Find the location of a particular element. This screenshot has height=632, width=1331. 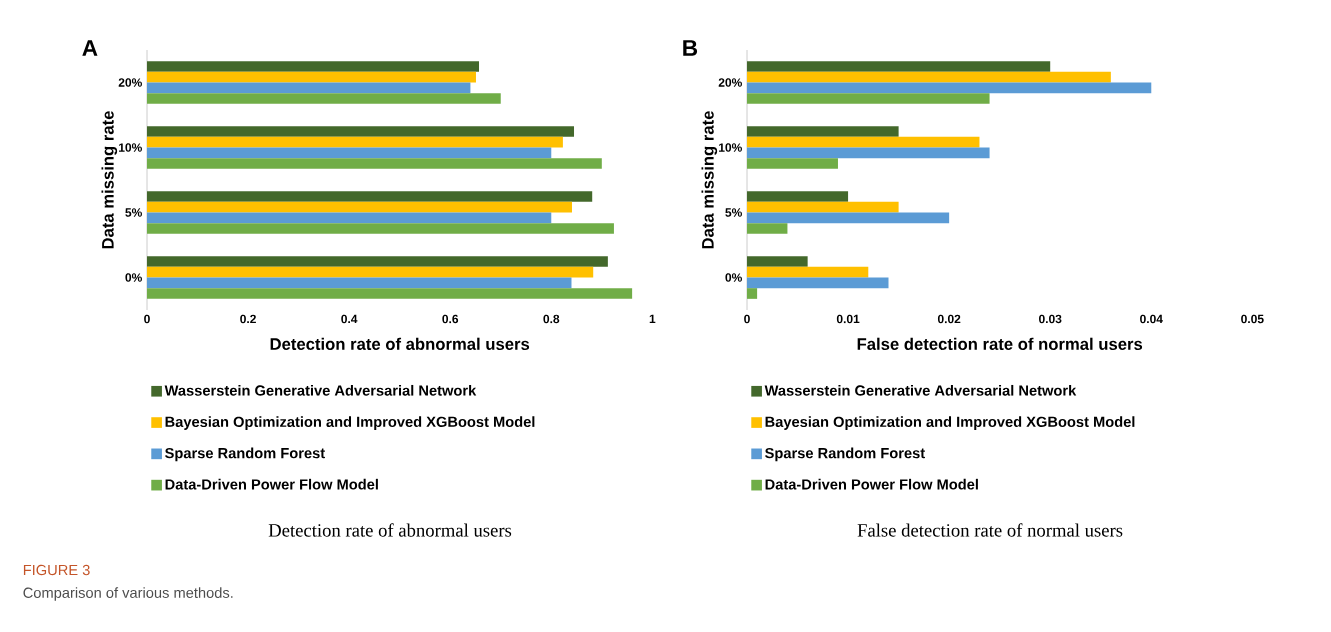

x-tick-label: 0.8 is located at coordinates (551, 319).